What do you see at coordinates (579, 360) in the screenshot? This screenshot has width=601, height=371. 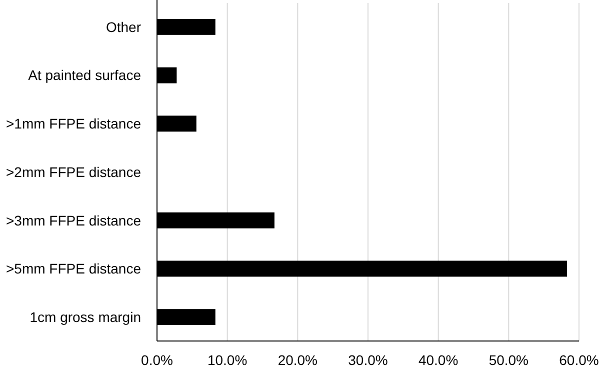 I see `x-tick-label: 60.0%` at bounding box center [579, 360].